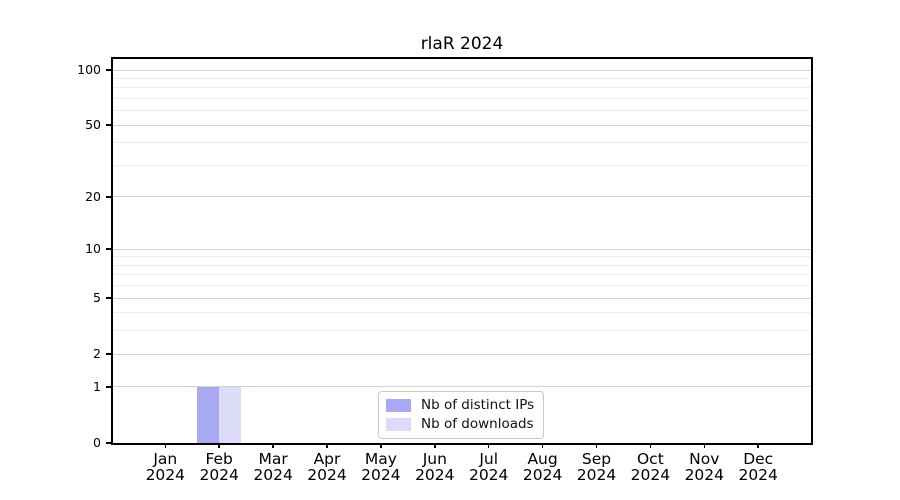  What do you see at coordinates (650, 459) in the screenshot?
I see `x-tick-month: Oct` at bounding box center [650, 459].